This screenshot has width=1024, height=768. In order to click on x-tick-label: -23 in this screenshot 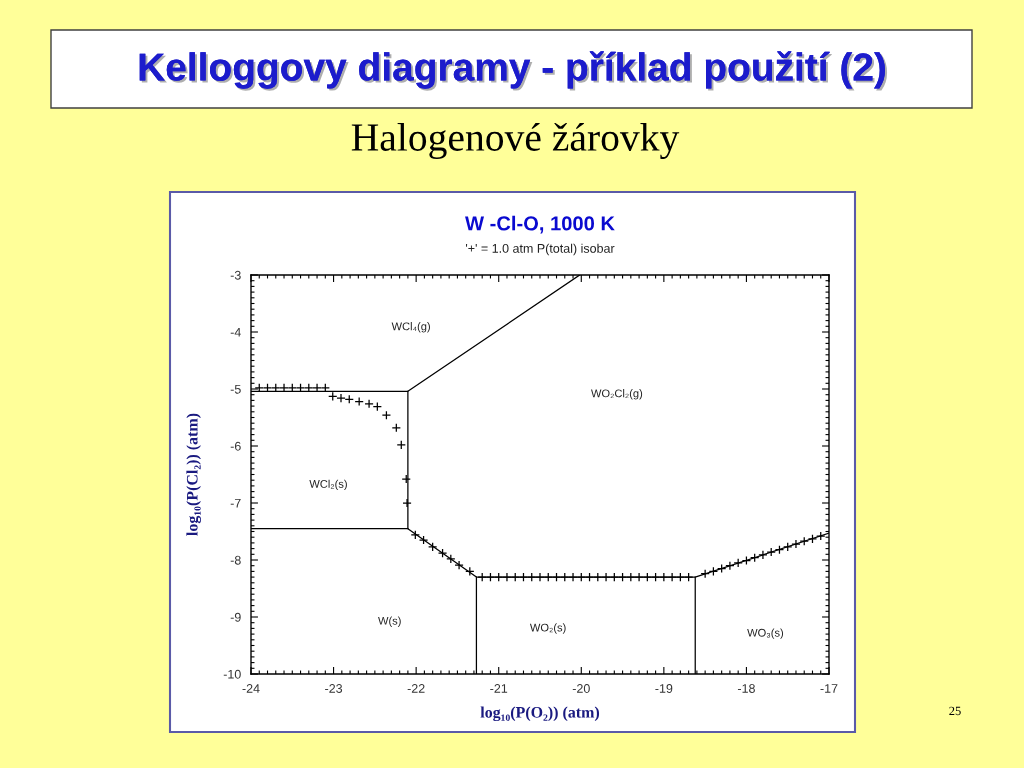, I will do `click(334, 688)`.